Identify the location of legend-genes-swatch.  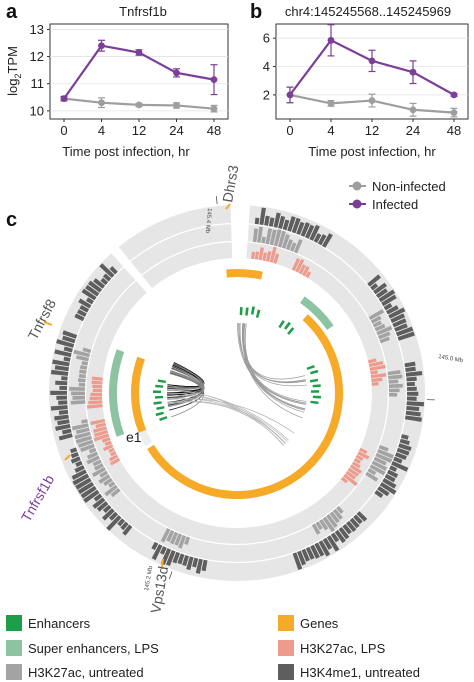
(286, 623).